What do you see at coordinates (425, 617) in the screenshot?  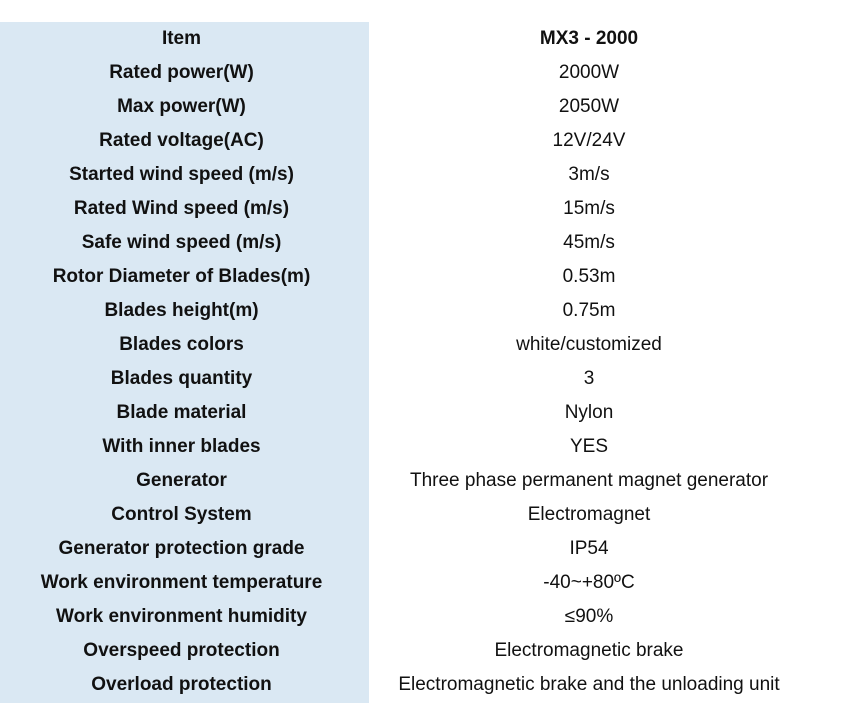 I see `table-row: Work environment humidity ≤90%` at bounding box center [425, 617].